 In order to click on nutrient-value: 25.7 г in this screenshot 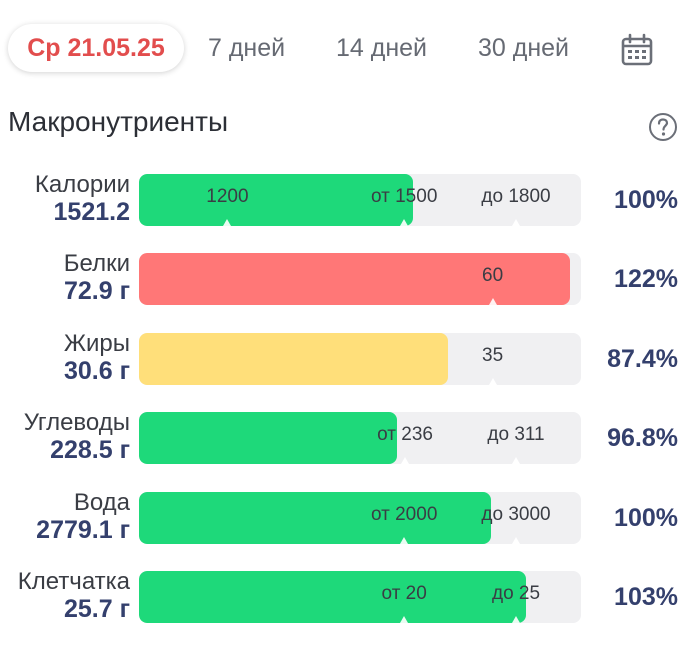, I will do `click(96, 609)`.